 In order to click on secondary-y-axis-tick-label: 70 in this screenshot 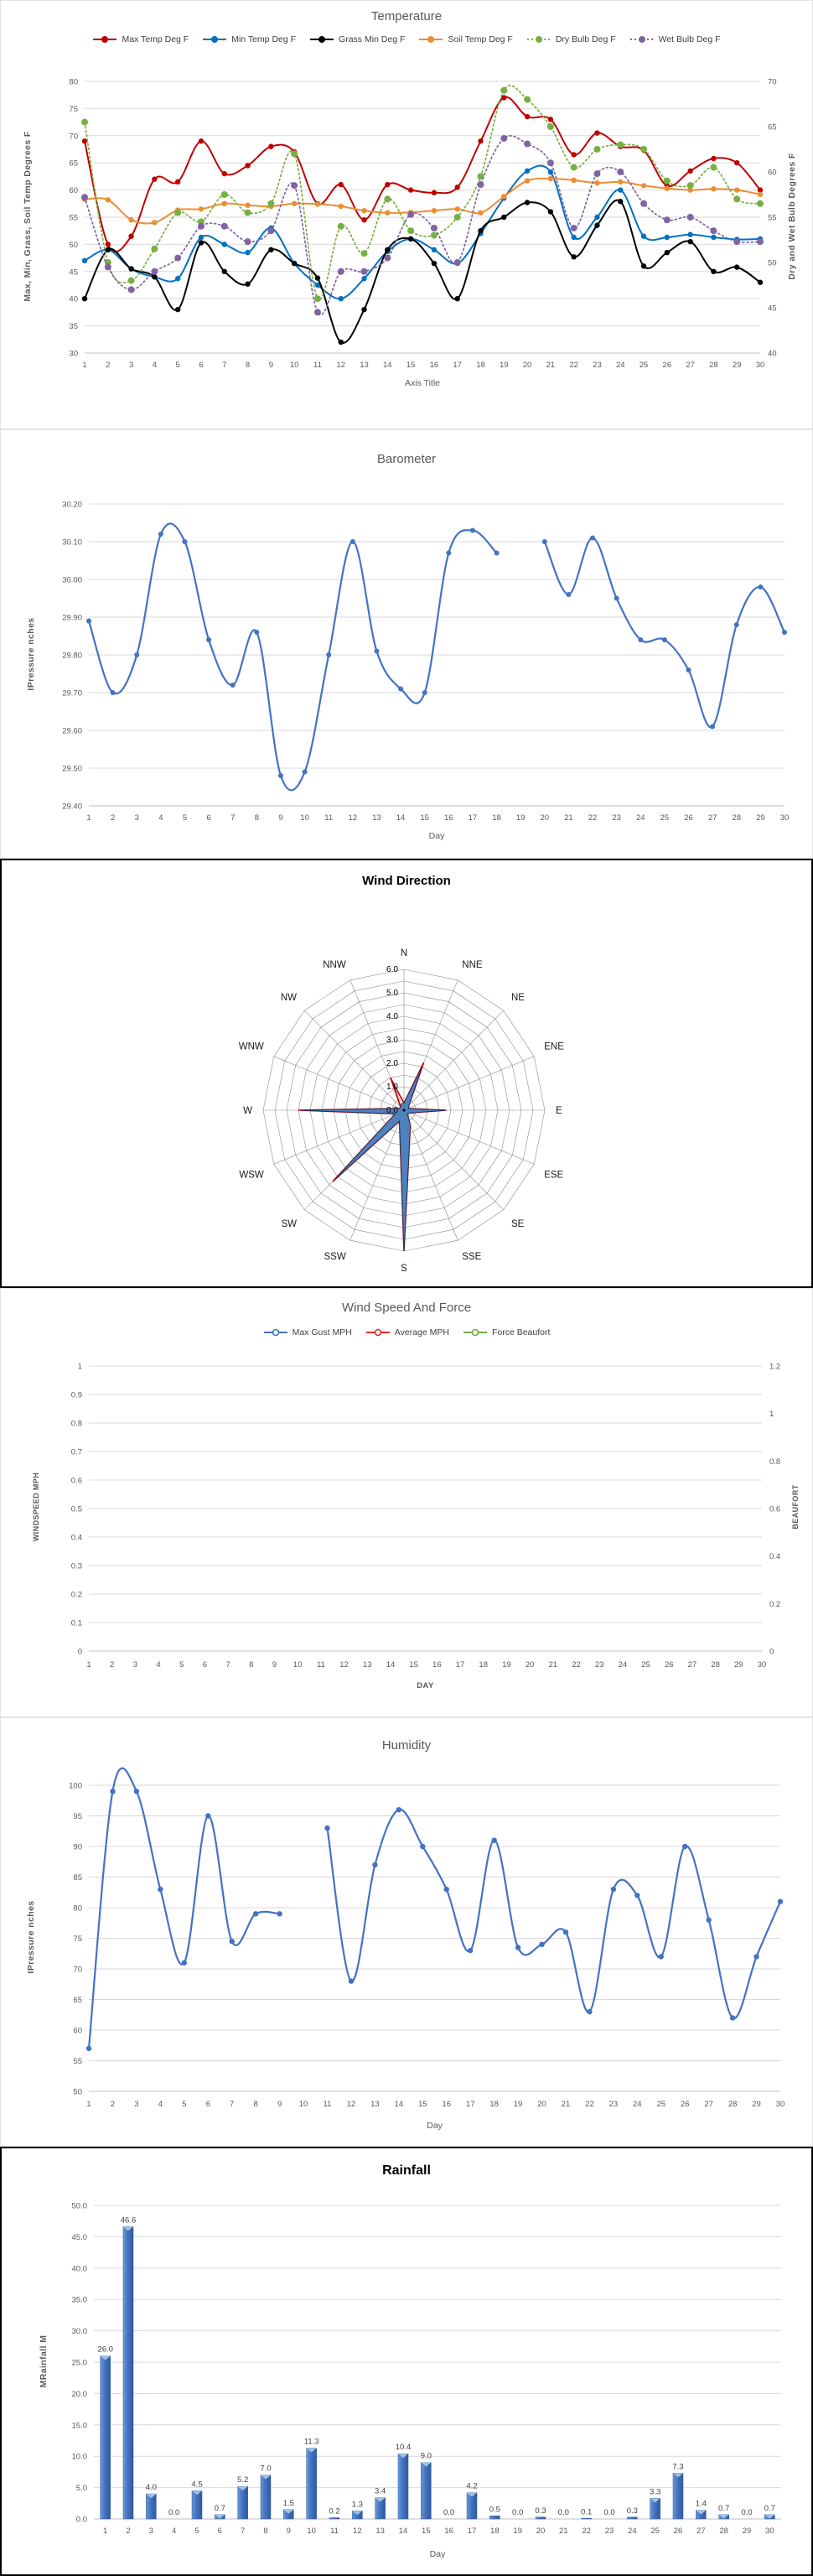, I will do `click(772, 82)`.